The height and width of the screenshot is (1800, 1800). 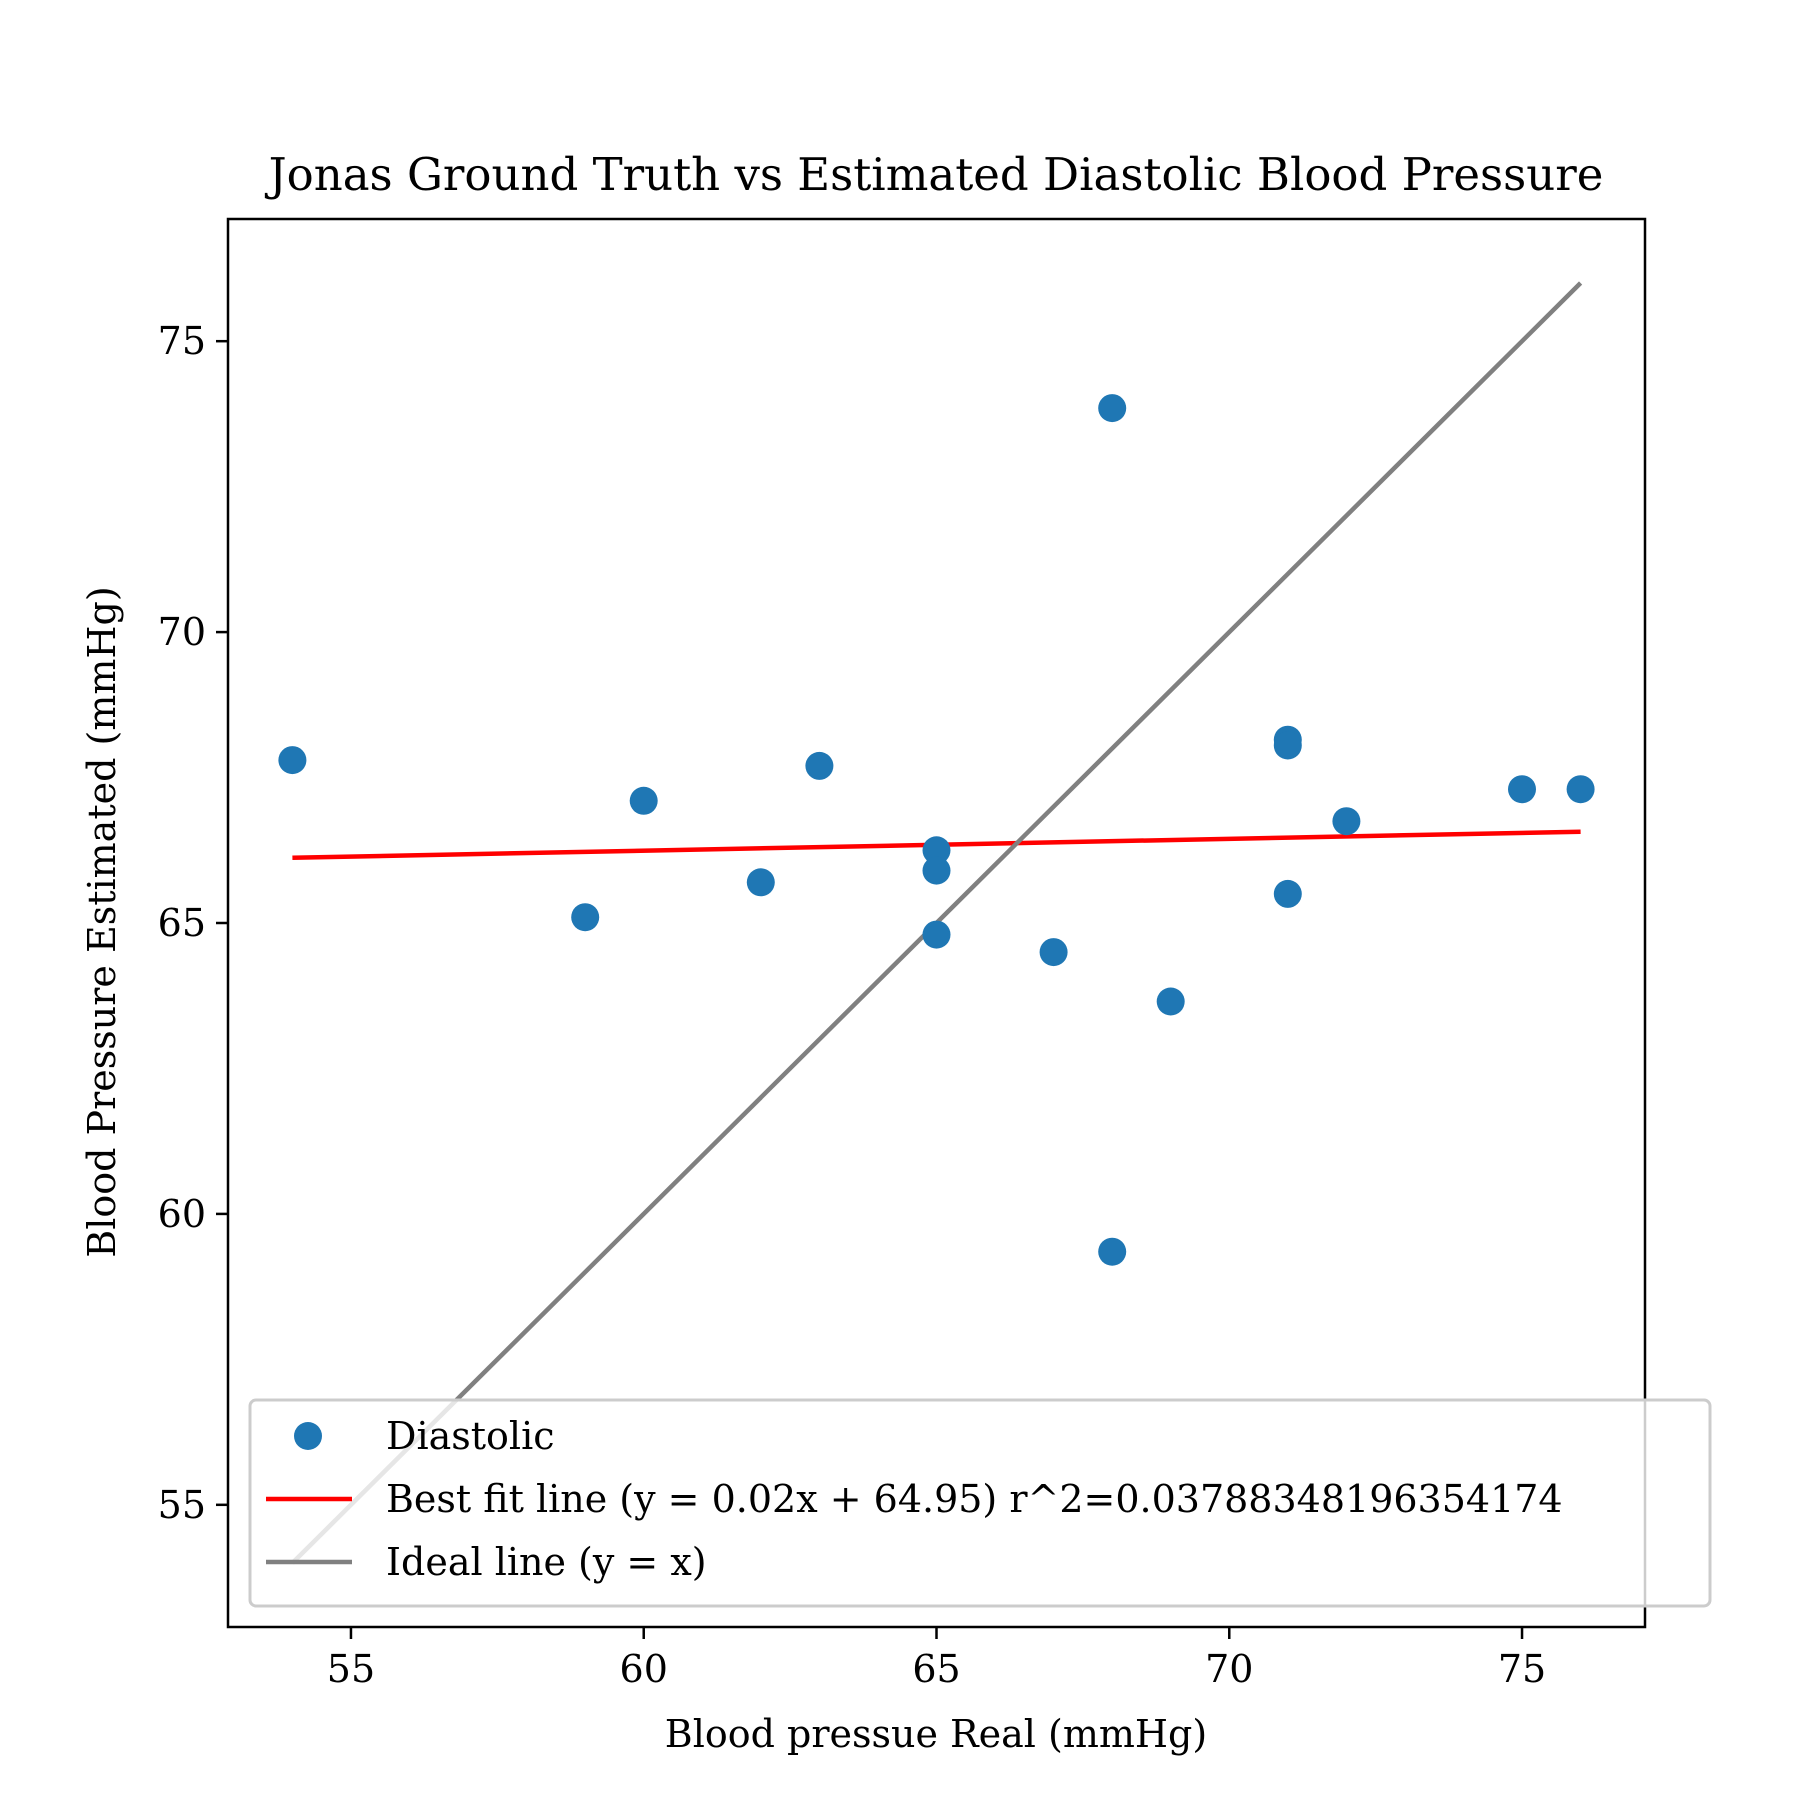 What do you see at coordinates (644, 1669) in the screenshot?
I see `x-tick-label: 60` at bounding box center [644, 1669].